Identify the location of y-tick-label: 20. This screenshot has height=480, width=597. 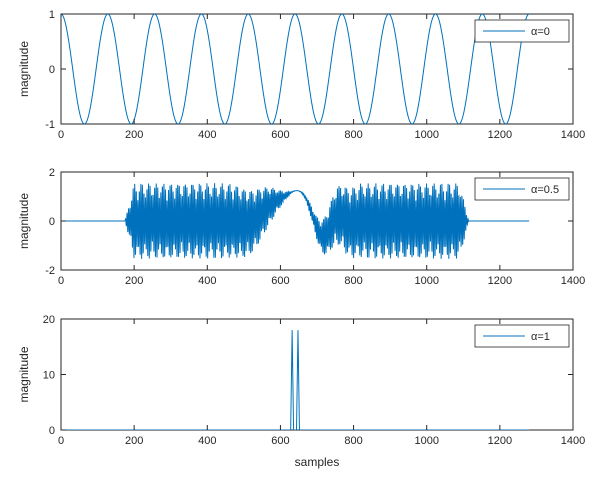
(49, 320).